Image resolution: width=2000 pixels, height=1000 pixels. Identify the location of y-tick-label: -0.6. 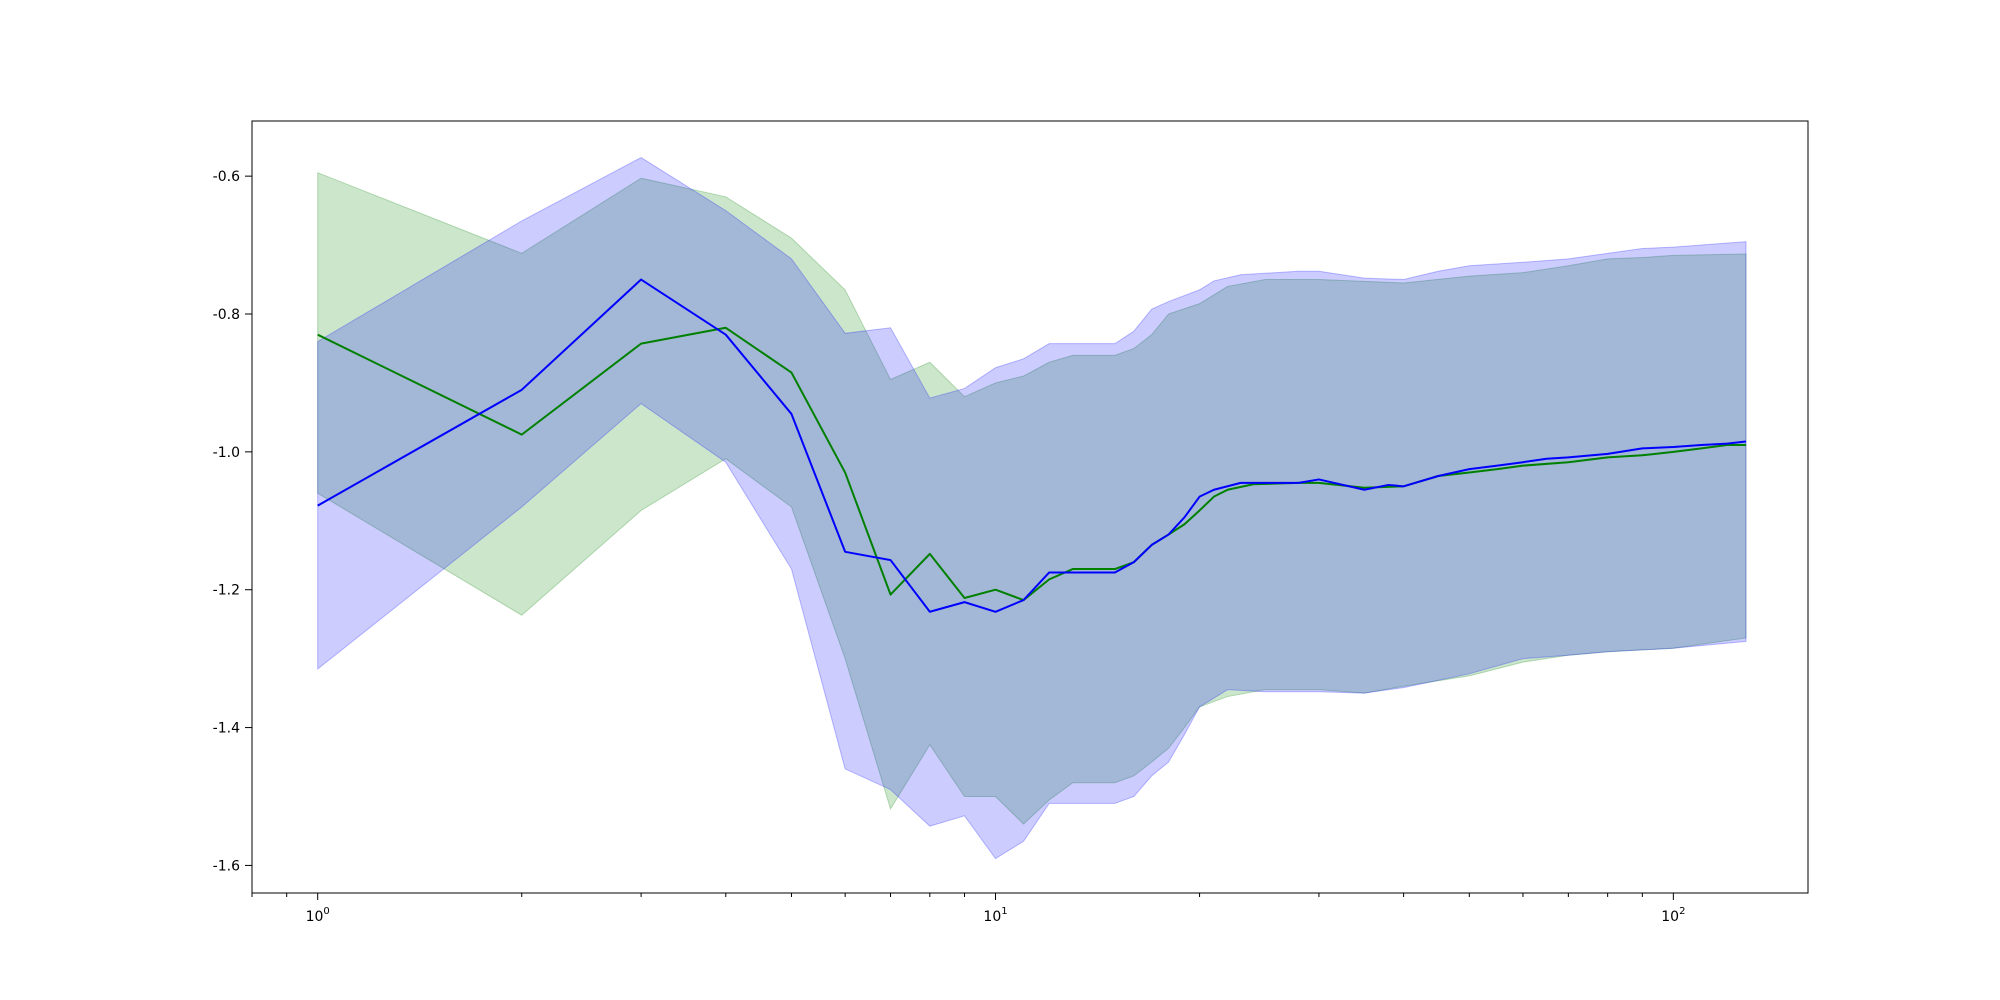
(226, 177).